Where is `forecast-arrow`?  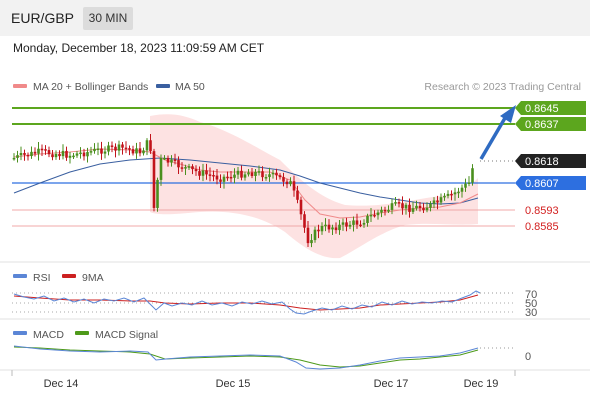
forecast-arrow is located at coordinates (497, 132).